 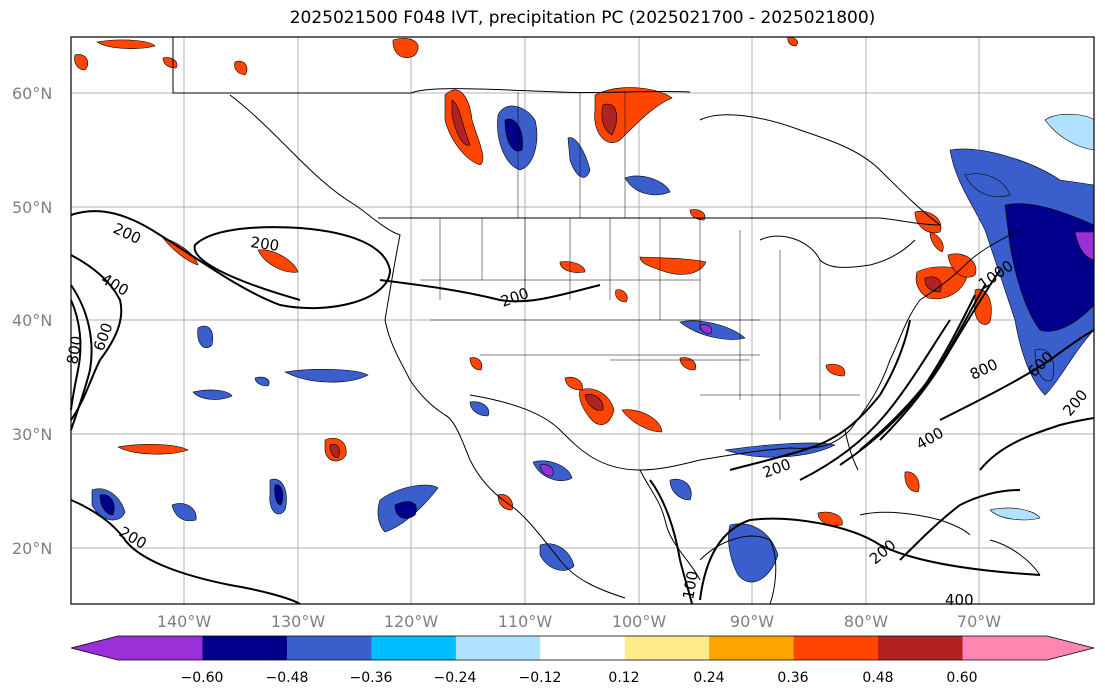 I want to click on contour-label: 100, so click(x=690, y=584).